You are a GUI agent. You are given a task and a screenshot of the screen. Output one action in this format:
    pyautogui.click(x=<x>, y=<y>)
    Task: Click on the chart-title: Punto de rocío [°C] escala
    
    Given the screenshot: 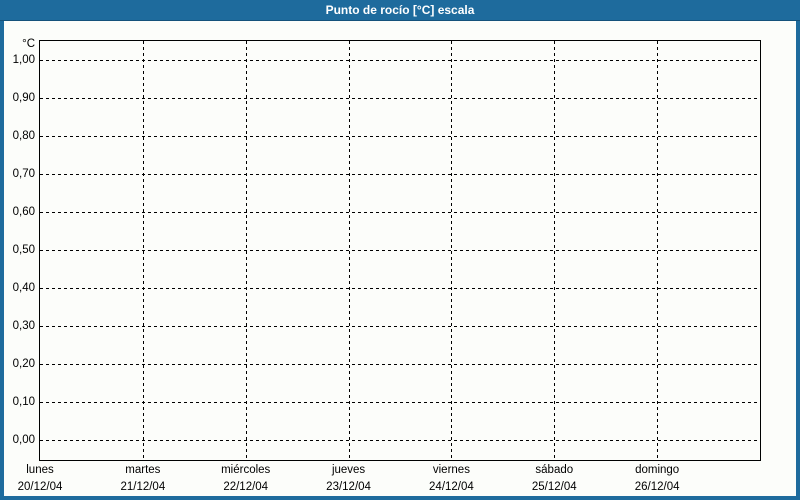 What is the action you would take?
    pyautogui.click(x=400, y=10)
    